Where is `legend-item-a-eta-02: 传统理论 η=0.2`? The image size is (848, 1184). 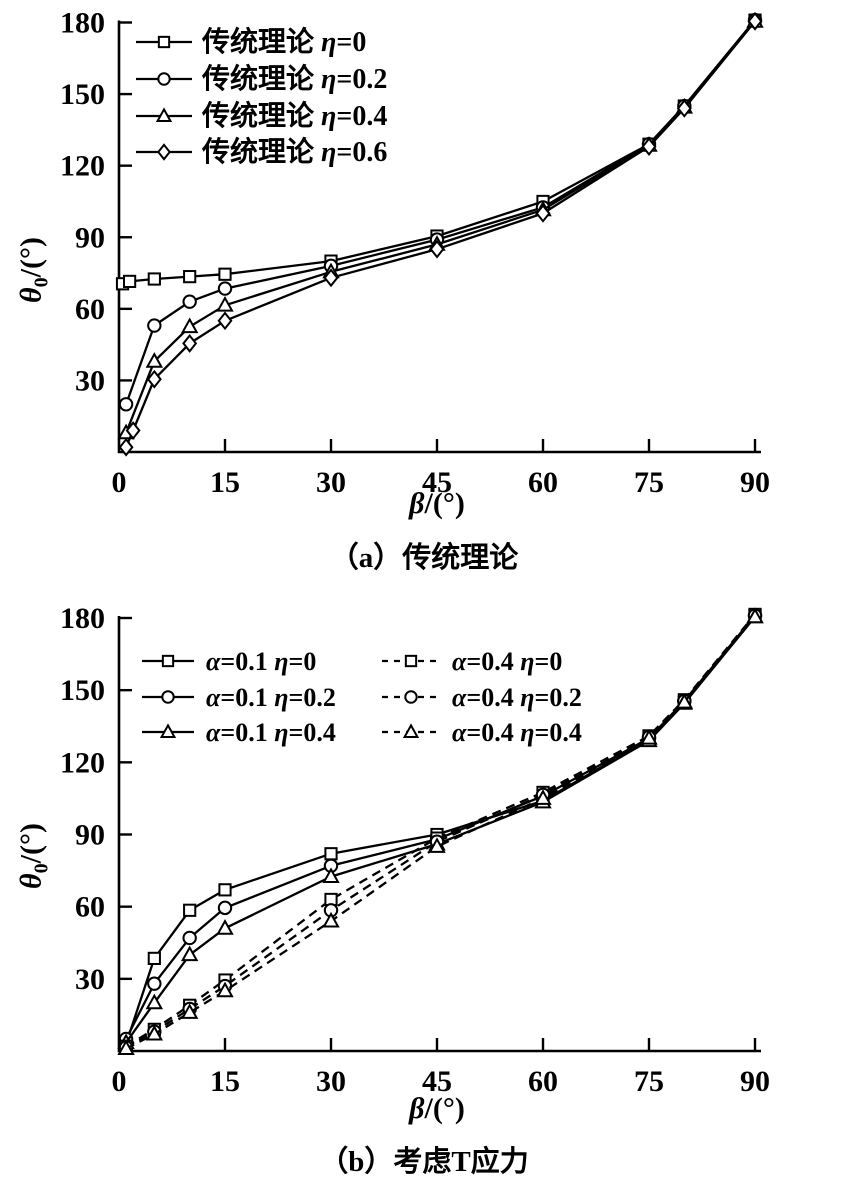 legend-item-a-eta-02: 传统理论 η=0.2 is located at coordinates (261, 78).